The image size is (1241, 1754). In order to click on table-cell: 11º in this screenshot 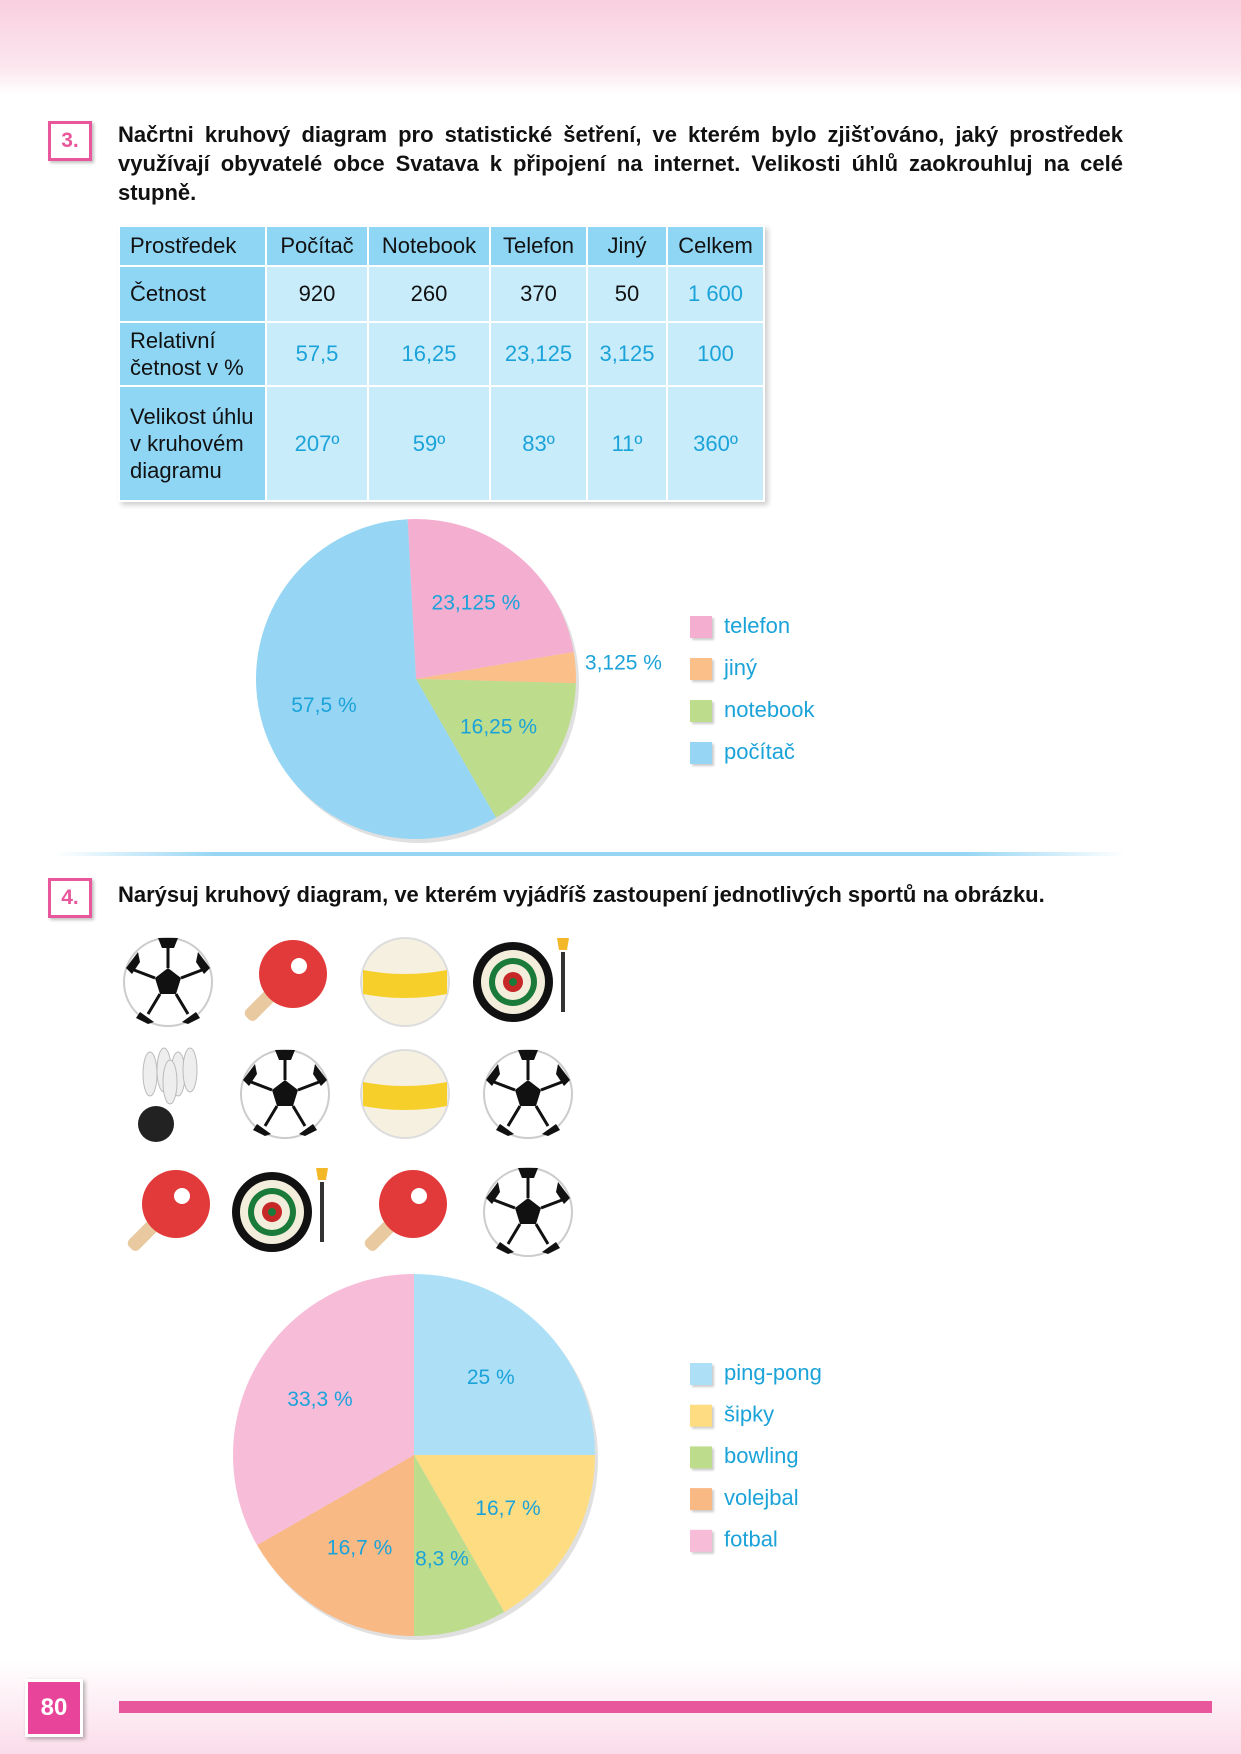, I will do `click(627, 443)`.